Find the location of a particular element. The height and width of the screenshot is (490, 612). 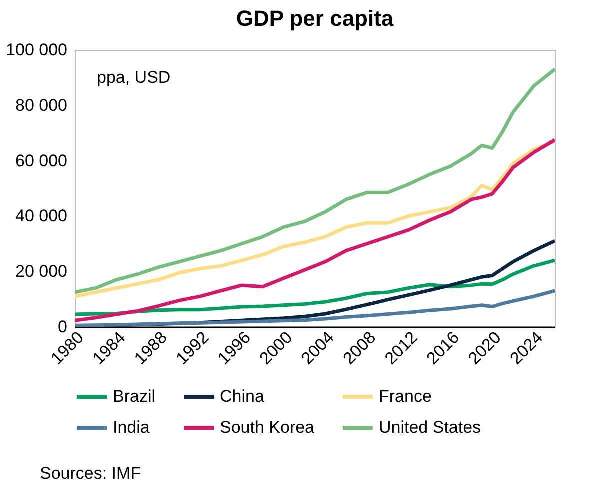

legend-label: India is located at coordinates (131, 427).